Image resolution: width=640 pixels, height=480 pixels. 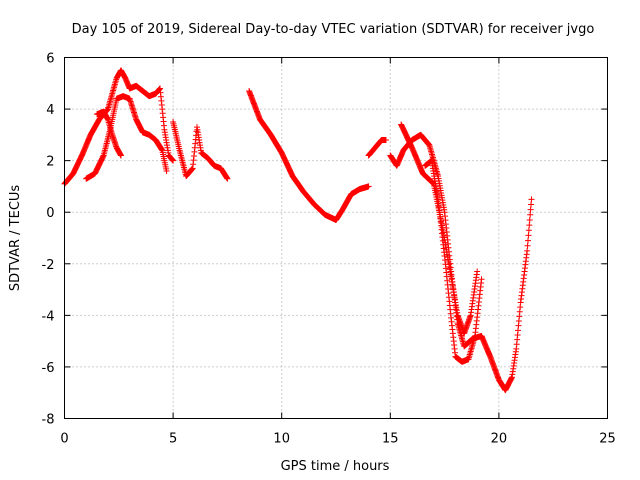 I want to click on series-arc-1a, so click(x=119, y=127).